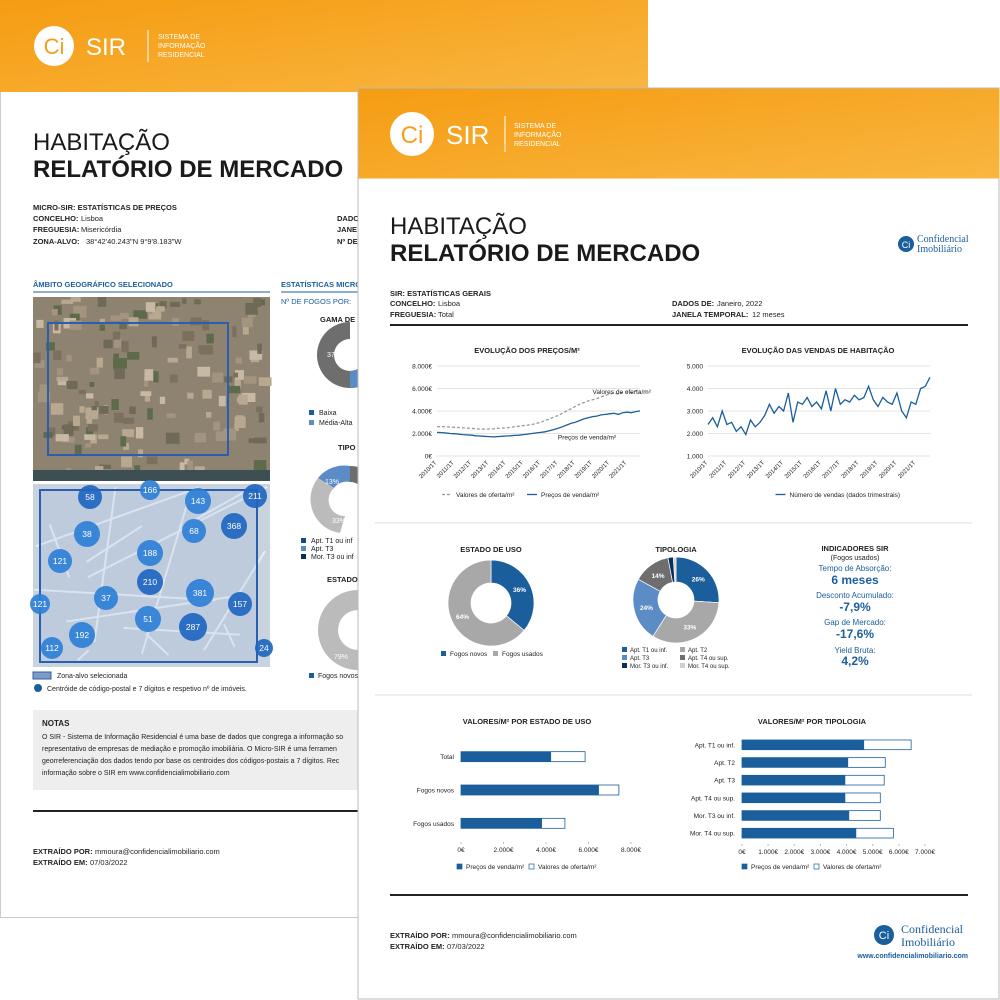  I want to click on legend-label: Preços de venda/m², so click(495, 867).